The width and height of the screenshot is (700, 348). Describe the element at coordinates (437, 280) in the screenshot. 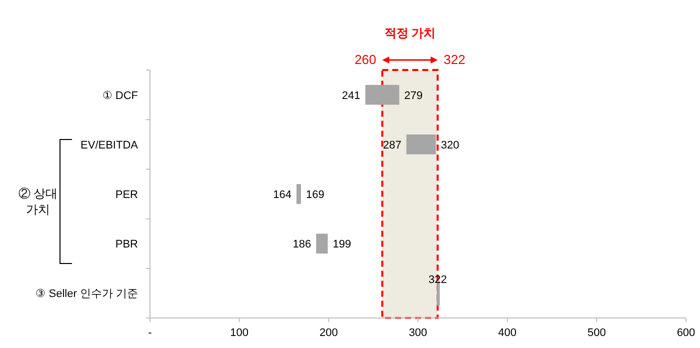

I see `annotation: 322` at that location.